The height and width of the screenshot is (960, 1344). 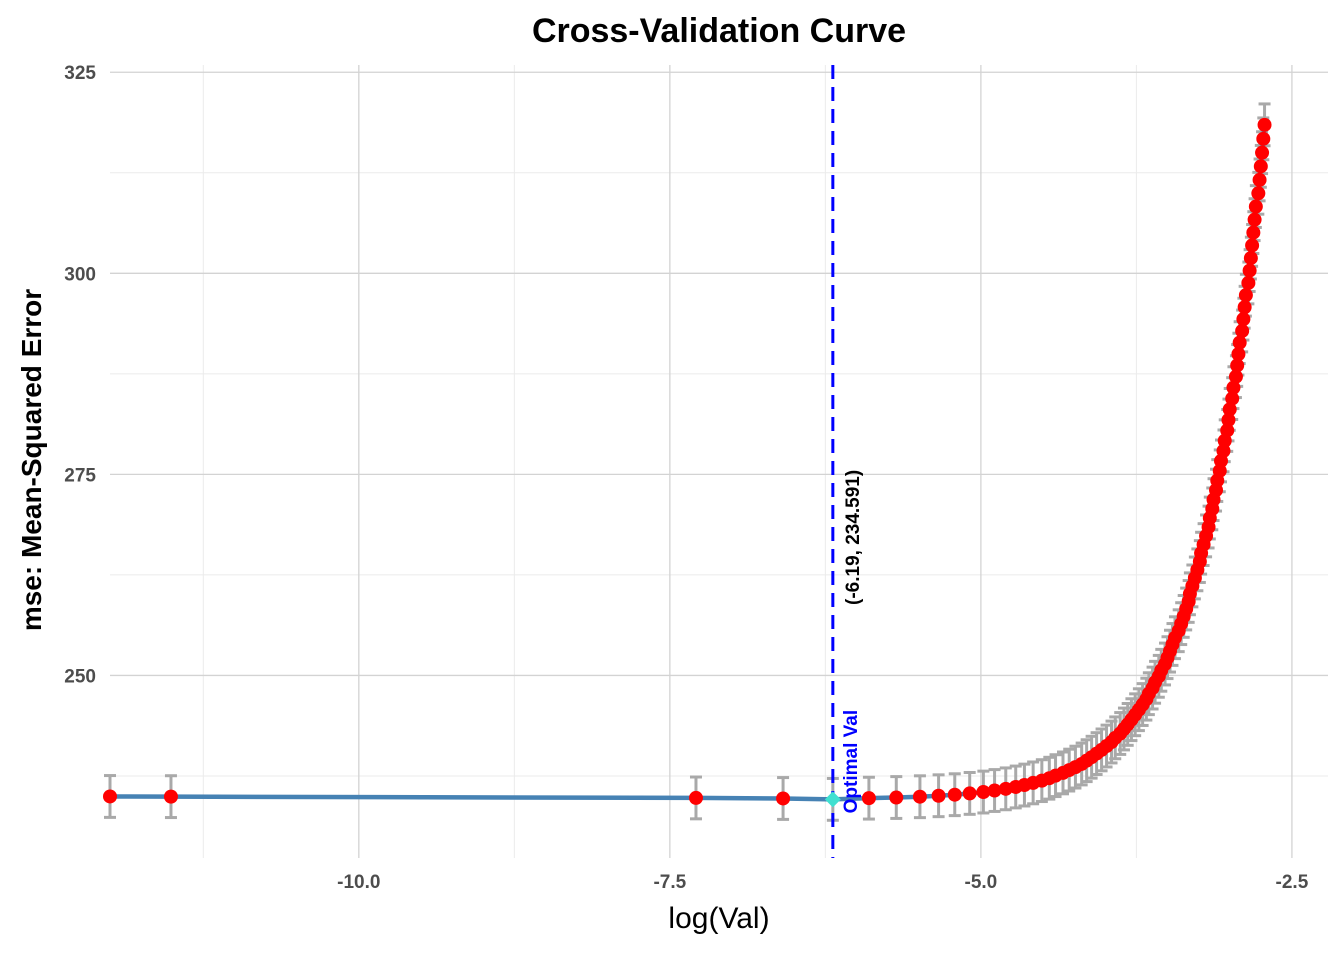 What do you see at coordinates (80, 475) in the screenshot?
I see `y-tick-label: 275` at bounding box center [80, 475].